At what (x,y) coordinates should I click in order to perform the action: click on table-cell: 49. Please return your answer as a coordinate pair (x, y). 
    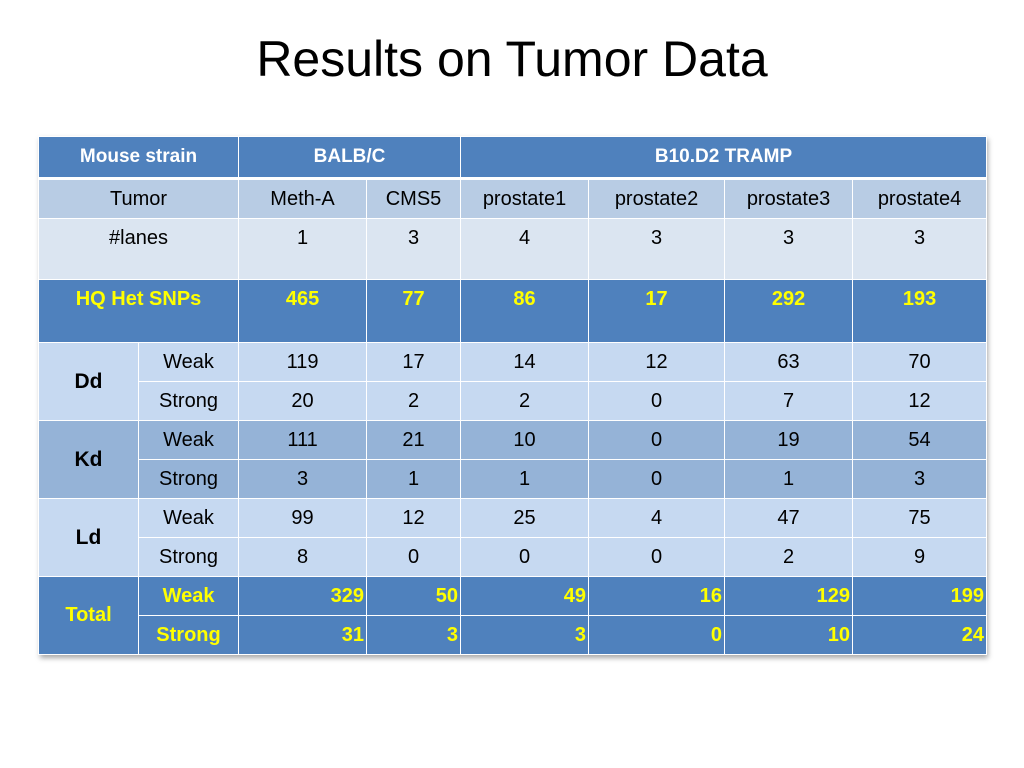
    Looking at the image, I should click on (525, 596).